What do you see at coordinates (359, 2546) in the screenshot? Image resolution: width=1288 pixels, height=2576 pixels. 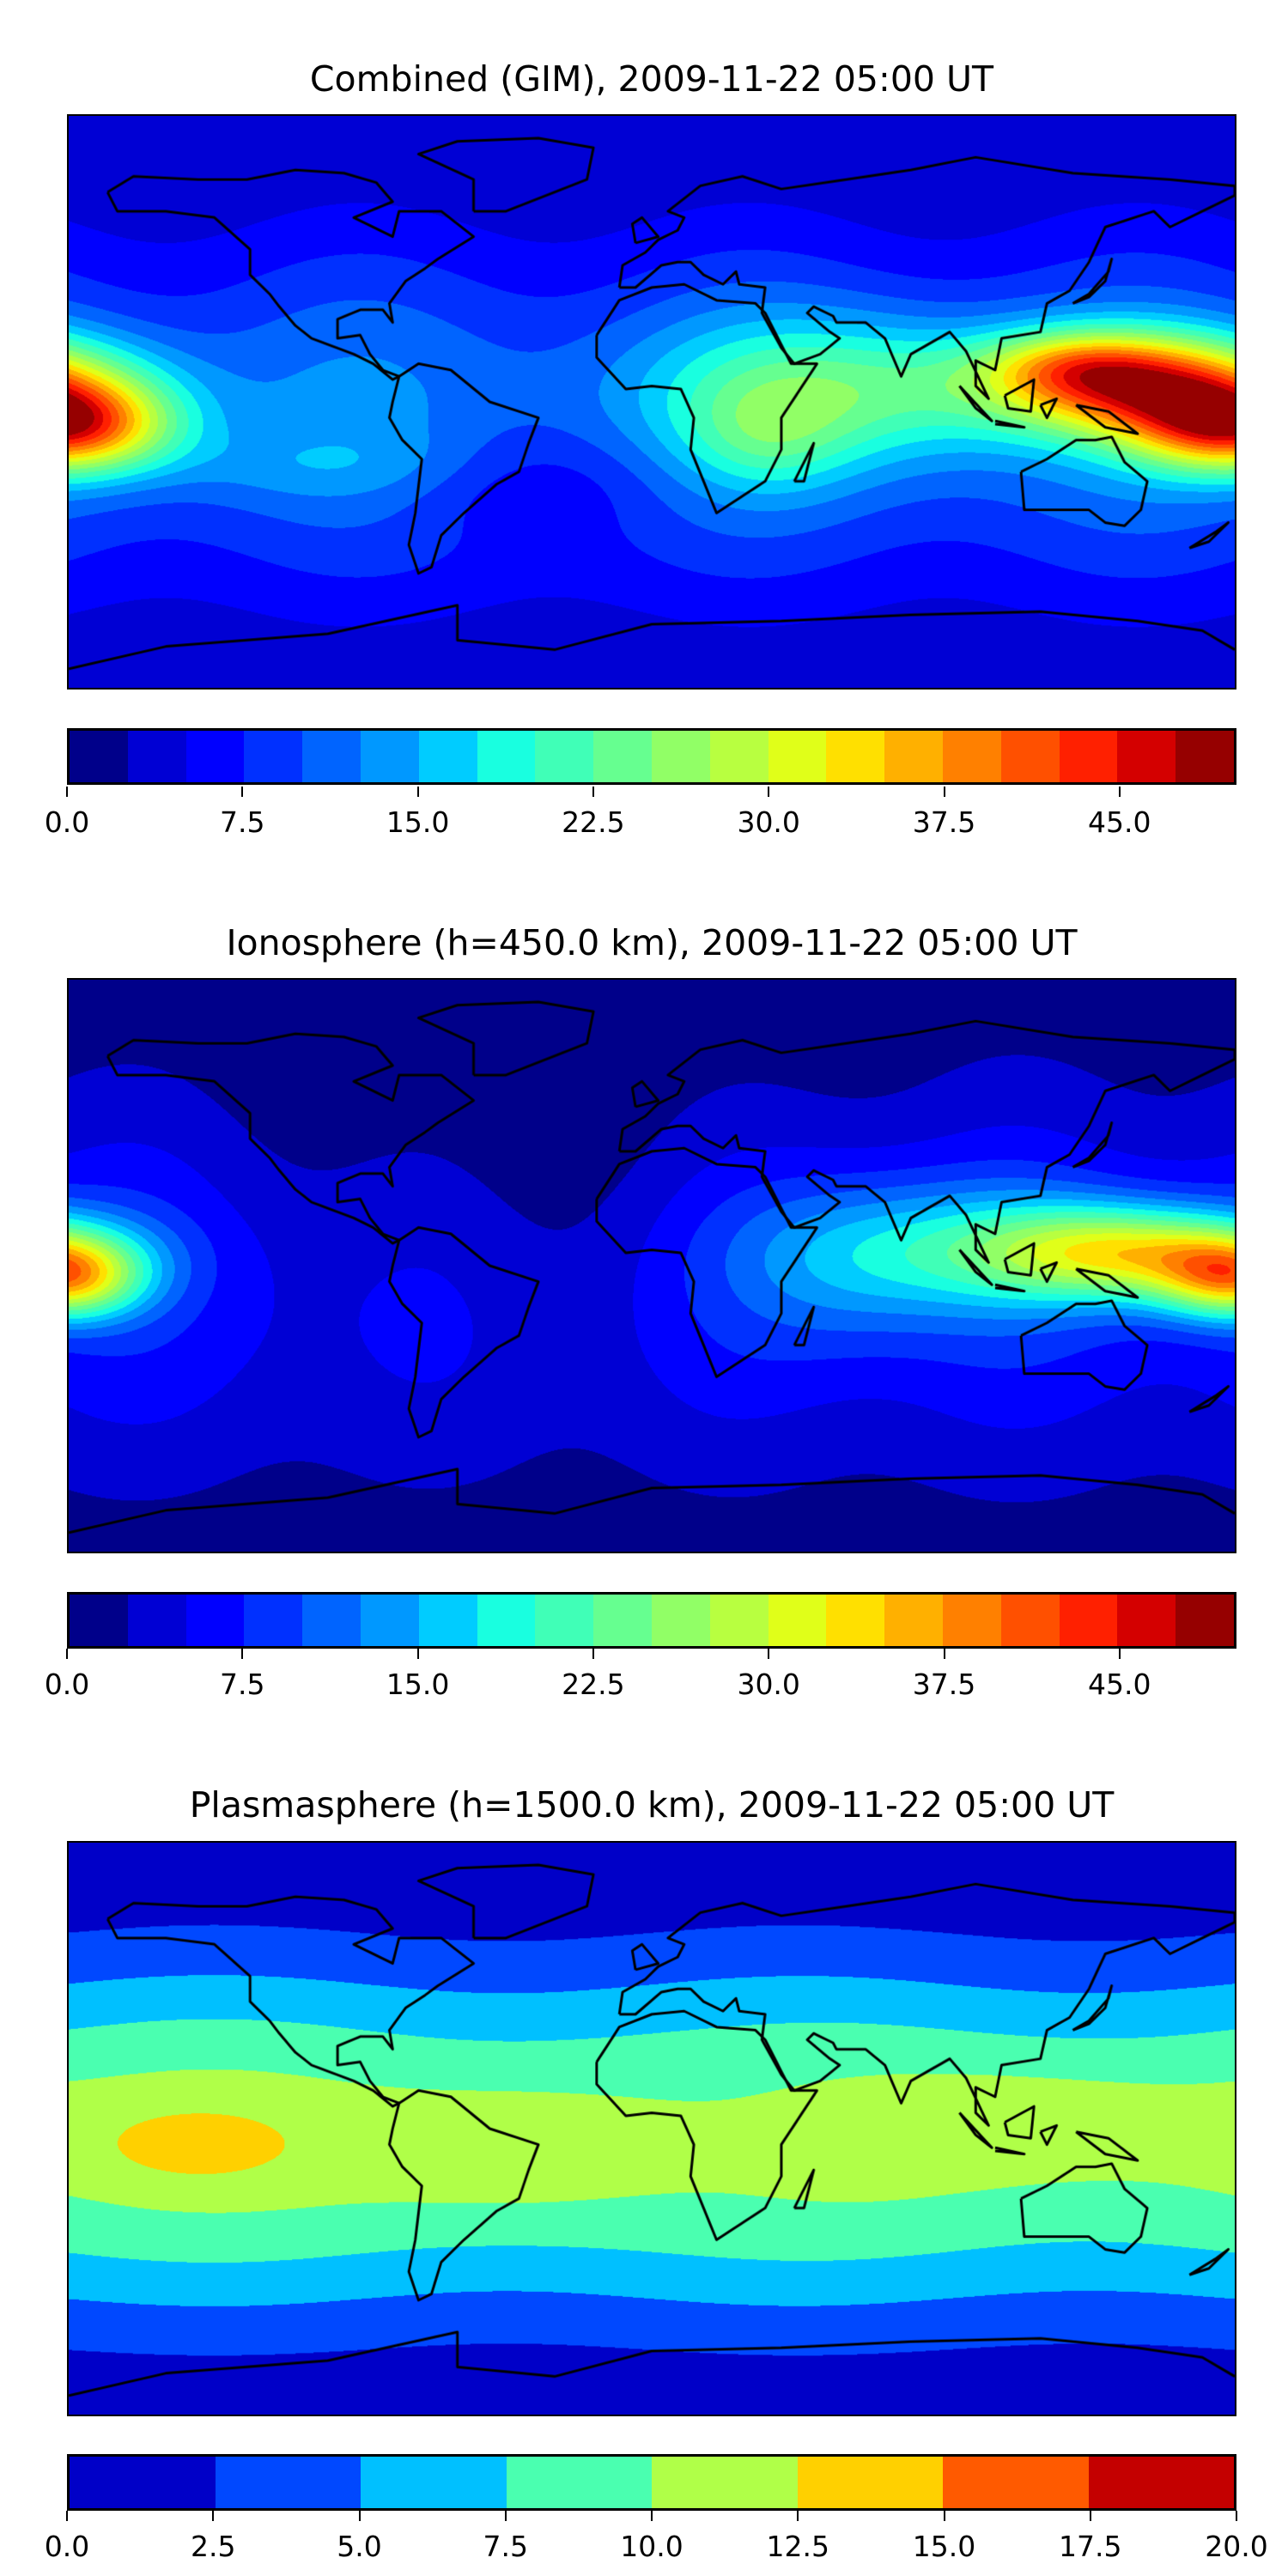 I see `tick-label: 5.0` at bounding box center [359, 2546].